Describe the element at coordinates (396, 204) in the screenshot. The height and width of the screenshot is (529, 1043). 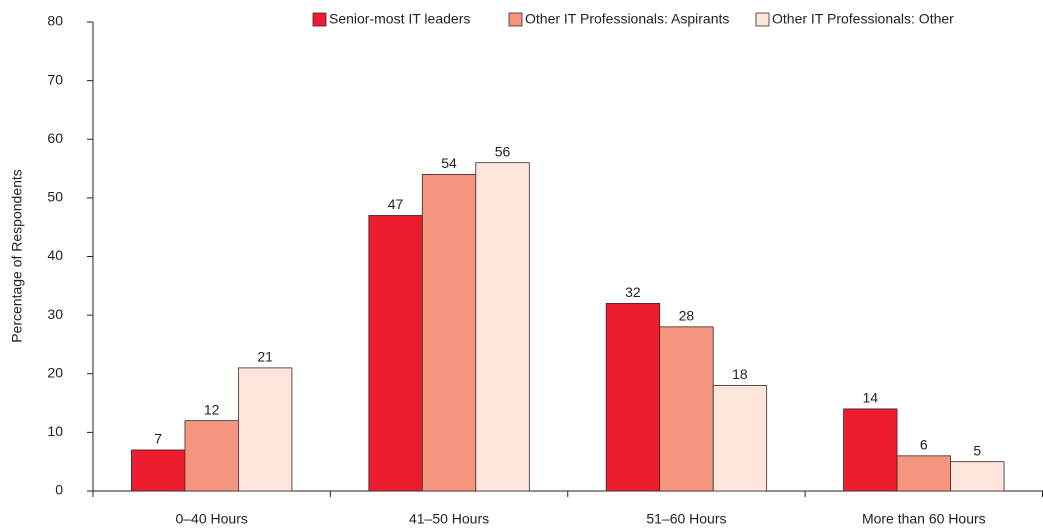
I see `value-label: 47` at that location.